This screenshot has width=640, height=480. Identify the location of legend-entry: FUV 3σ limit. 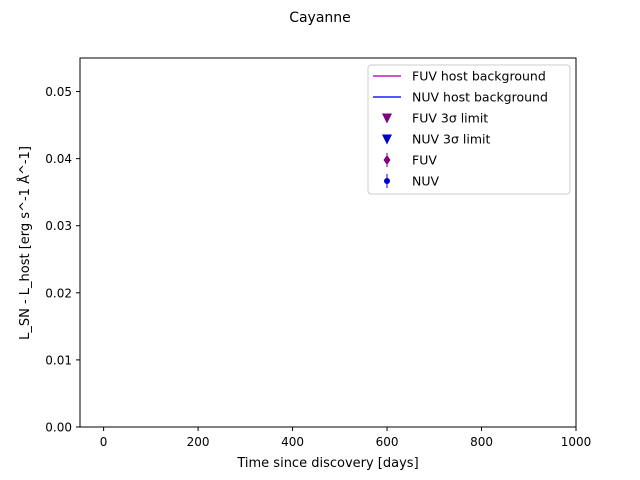
(435, 118).